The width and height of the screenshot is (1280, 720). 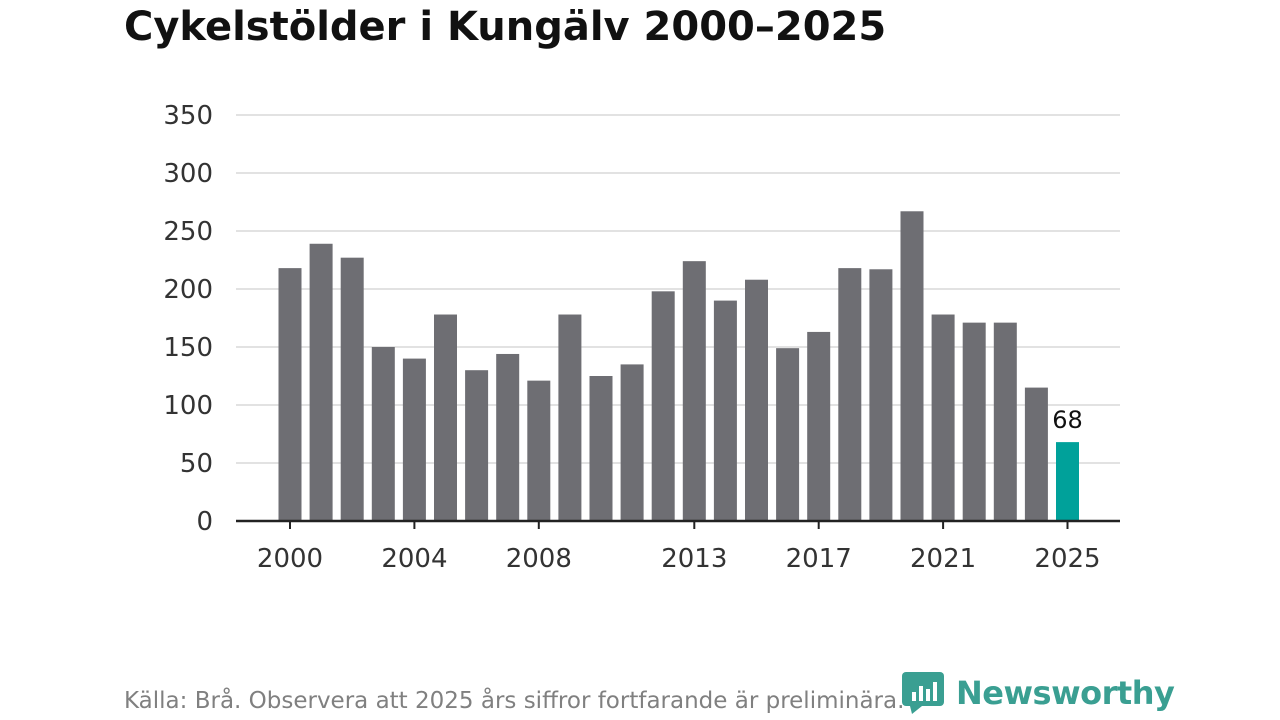 I want to click on y-tick-label: 200, so click(x=188, y=290).